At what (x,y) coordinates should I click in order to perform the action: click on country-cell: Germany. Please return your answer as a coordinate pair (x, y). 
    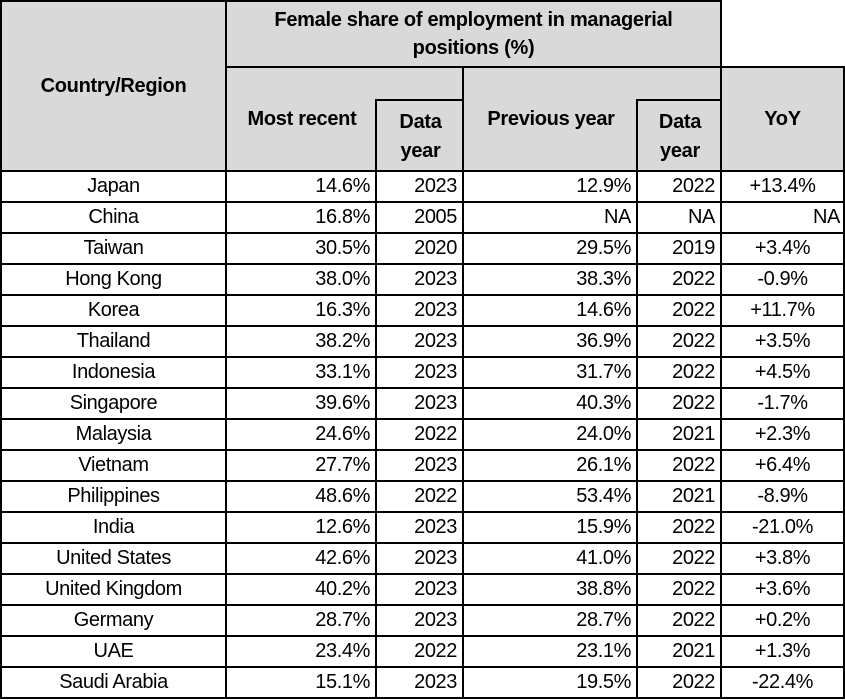
    Looking at the image, I should click on (113, 621).